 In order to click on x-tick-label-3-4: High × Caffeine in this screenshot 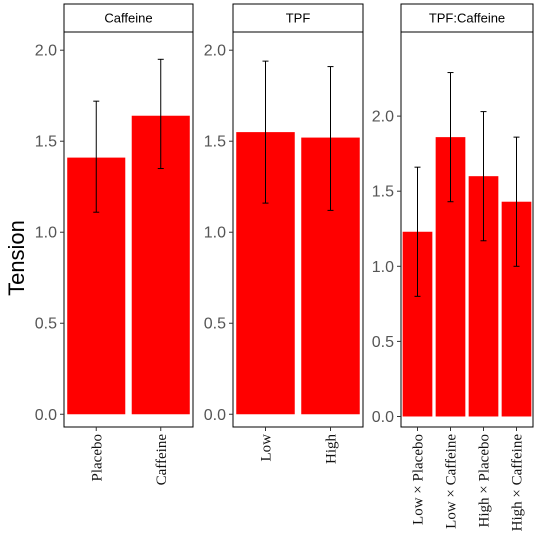, I will do `click(518, 483)`.